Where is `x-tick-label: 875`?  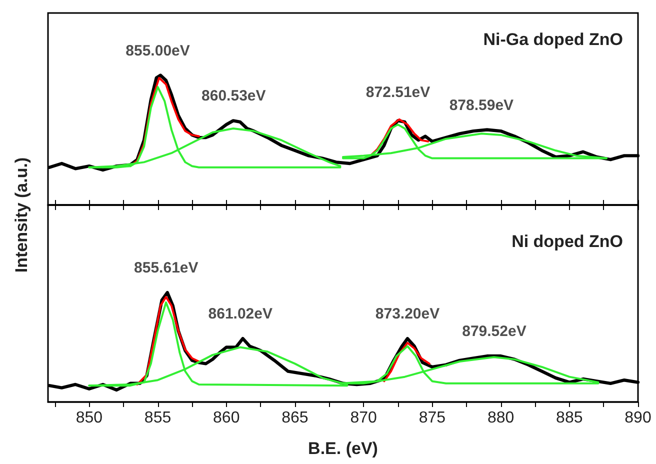 x-tick-label: 875 is located at coordinates (432, 418).